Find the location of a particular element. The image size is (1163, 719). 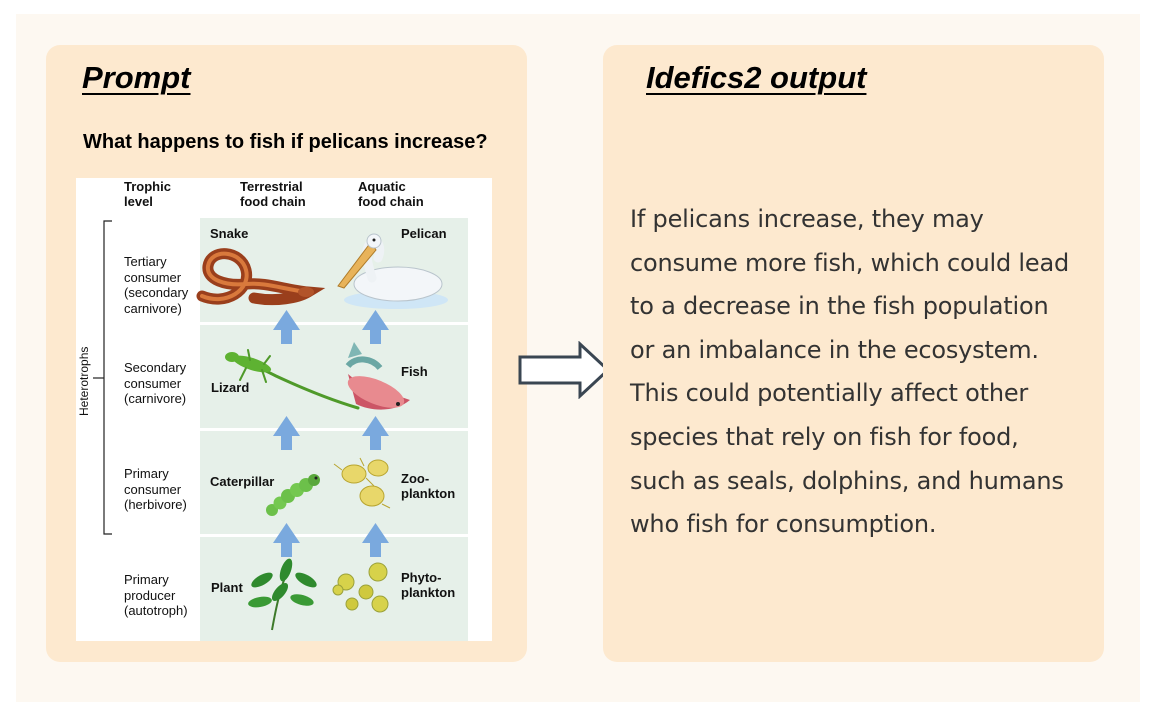

label-caterpillar: Caterpillar is located at coordinates (242, 481).